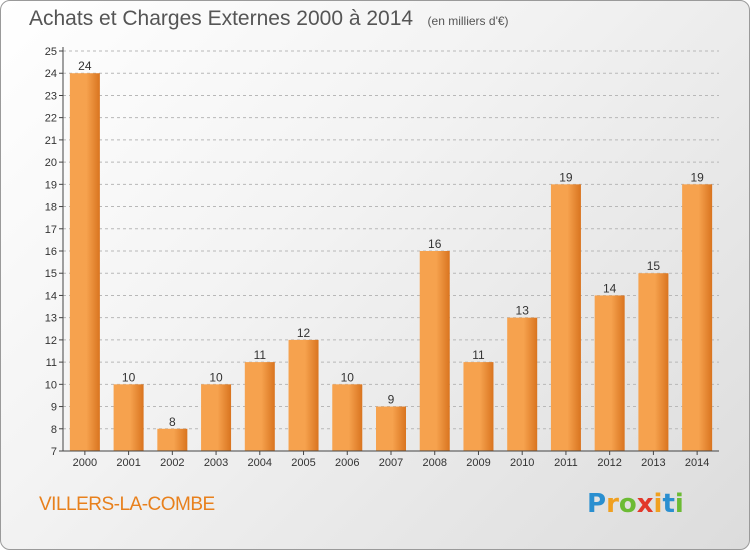 Image resolution: width=750 pixels, height=550 pixels. I want to click on x-tick-label: 2000, so click(85, 463).